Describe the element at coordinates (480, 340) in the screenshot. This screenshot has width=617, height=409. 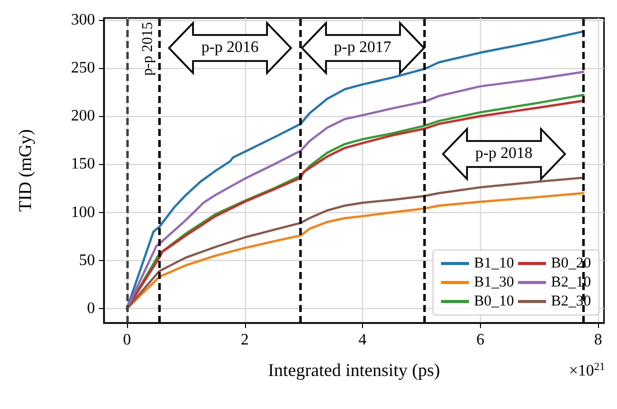
I see `x-tick-label: 6` at that location.